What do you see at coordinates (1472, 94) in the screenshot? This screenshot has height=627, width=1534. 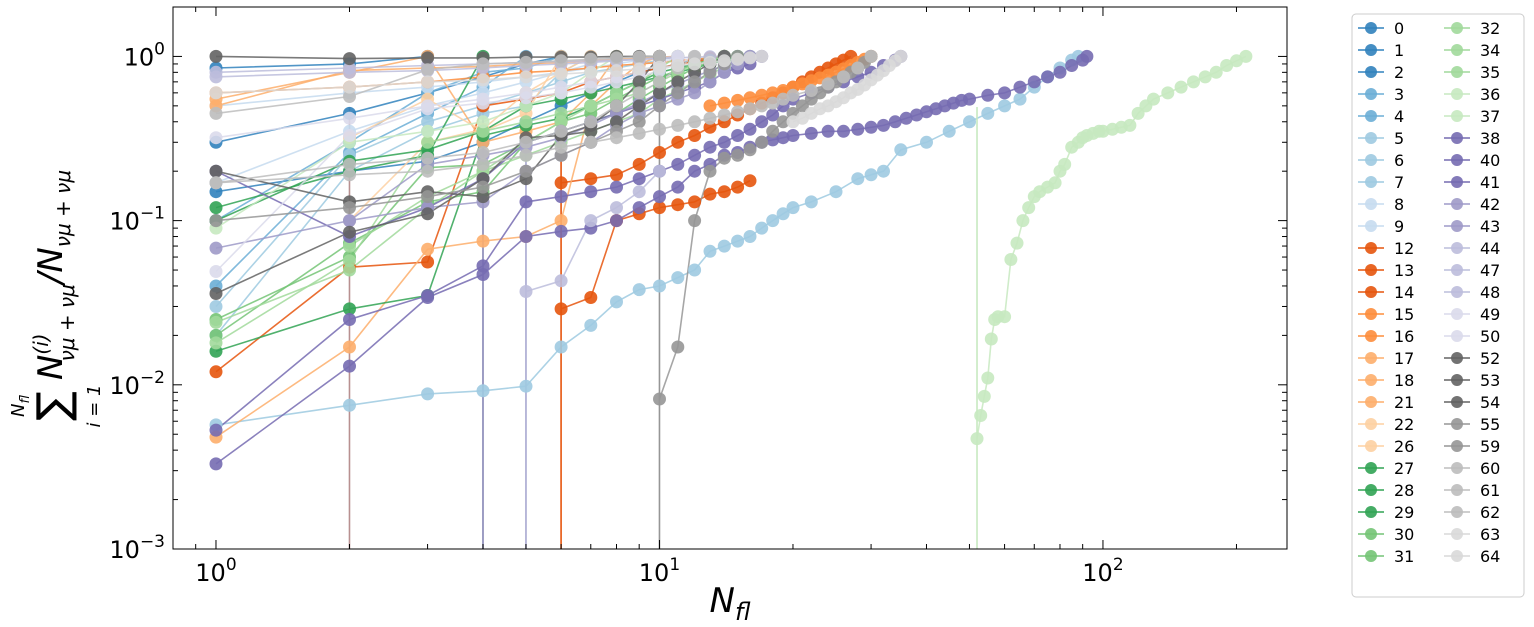 I see `legend-item-36: 36` at bounding box center [1472, 94].